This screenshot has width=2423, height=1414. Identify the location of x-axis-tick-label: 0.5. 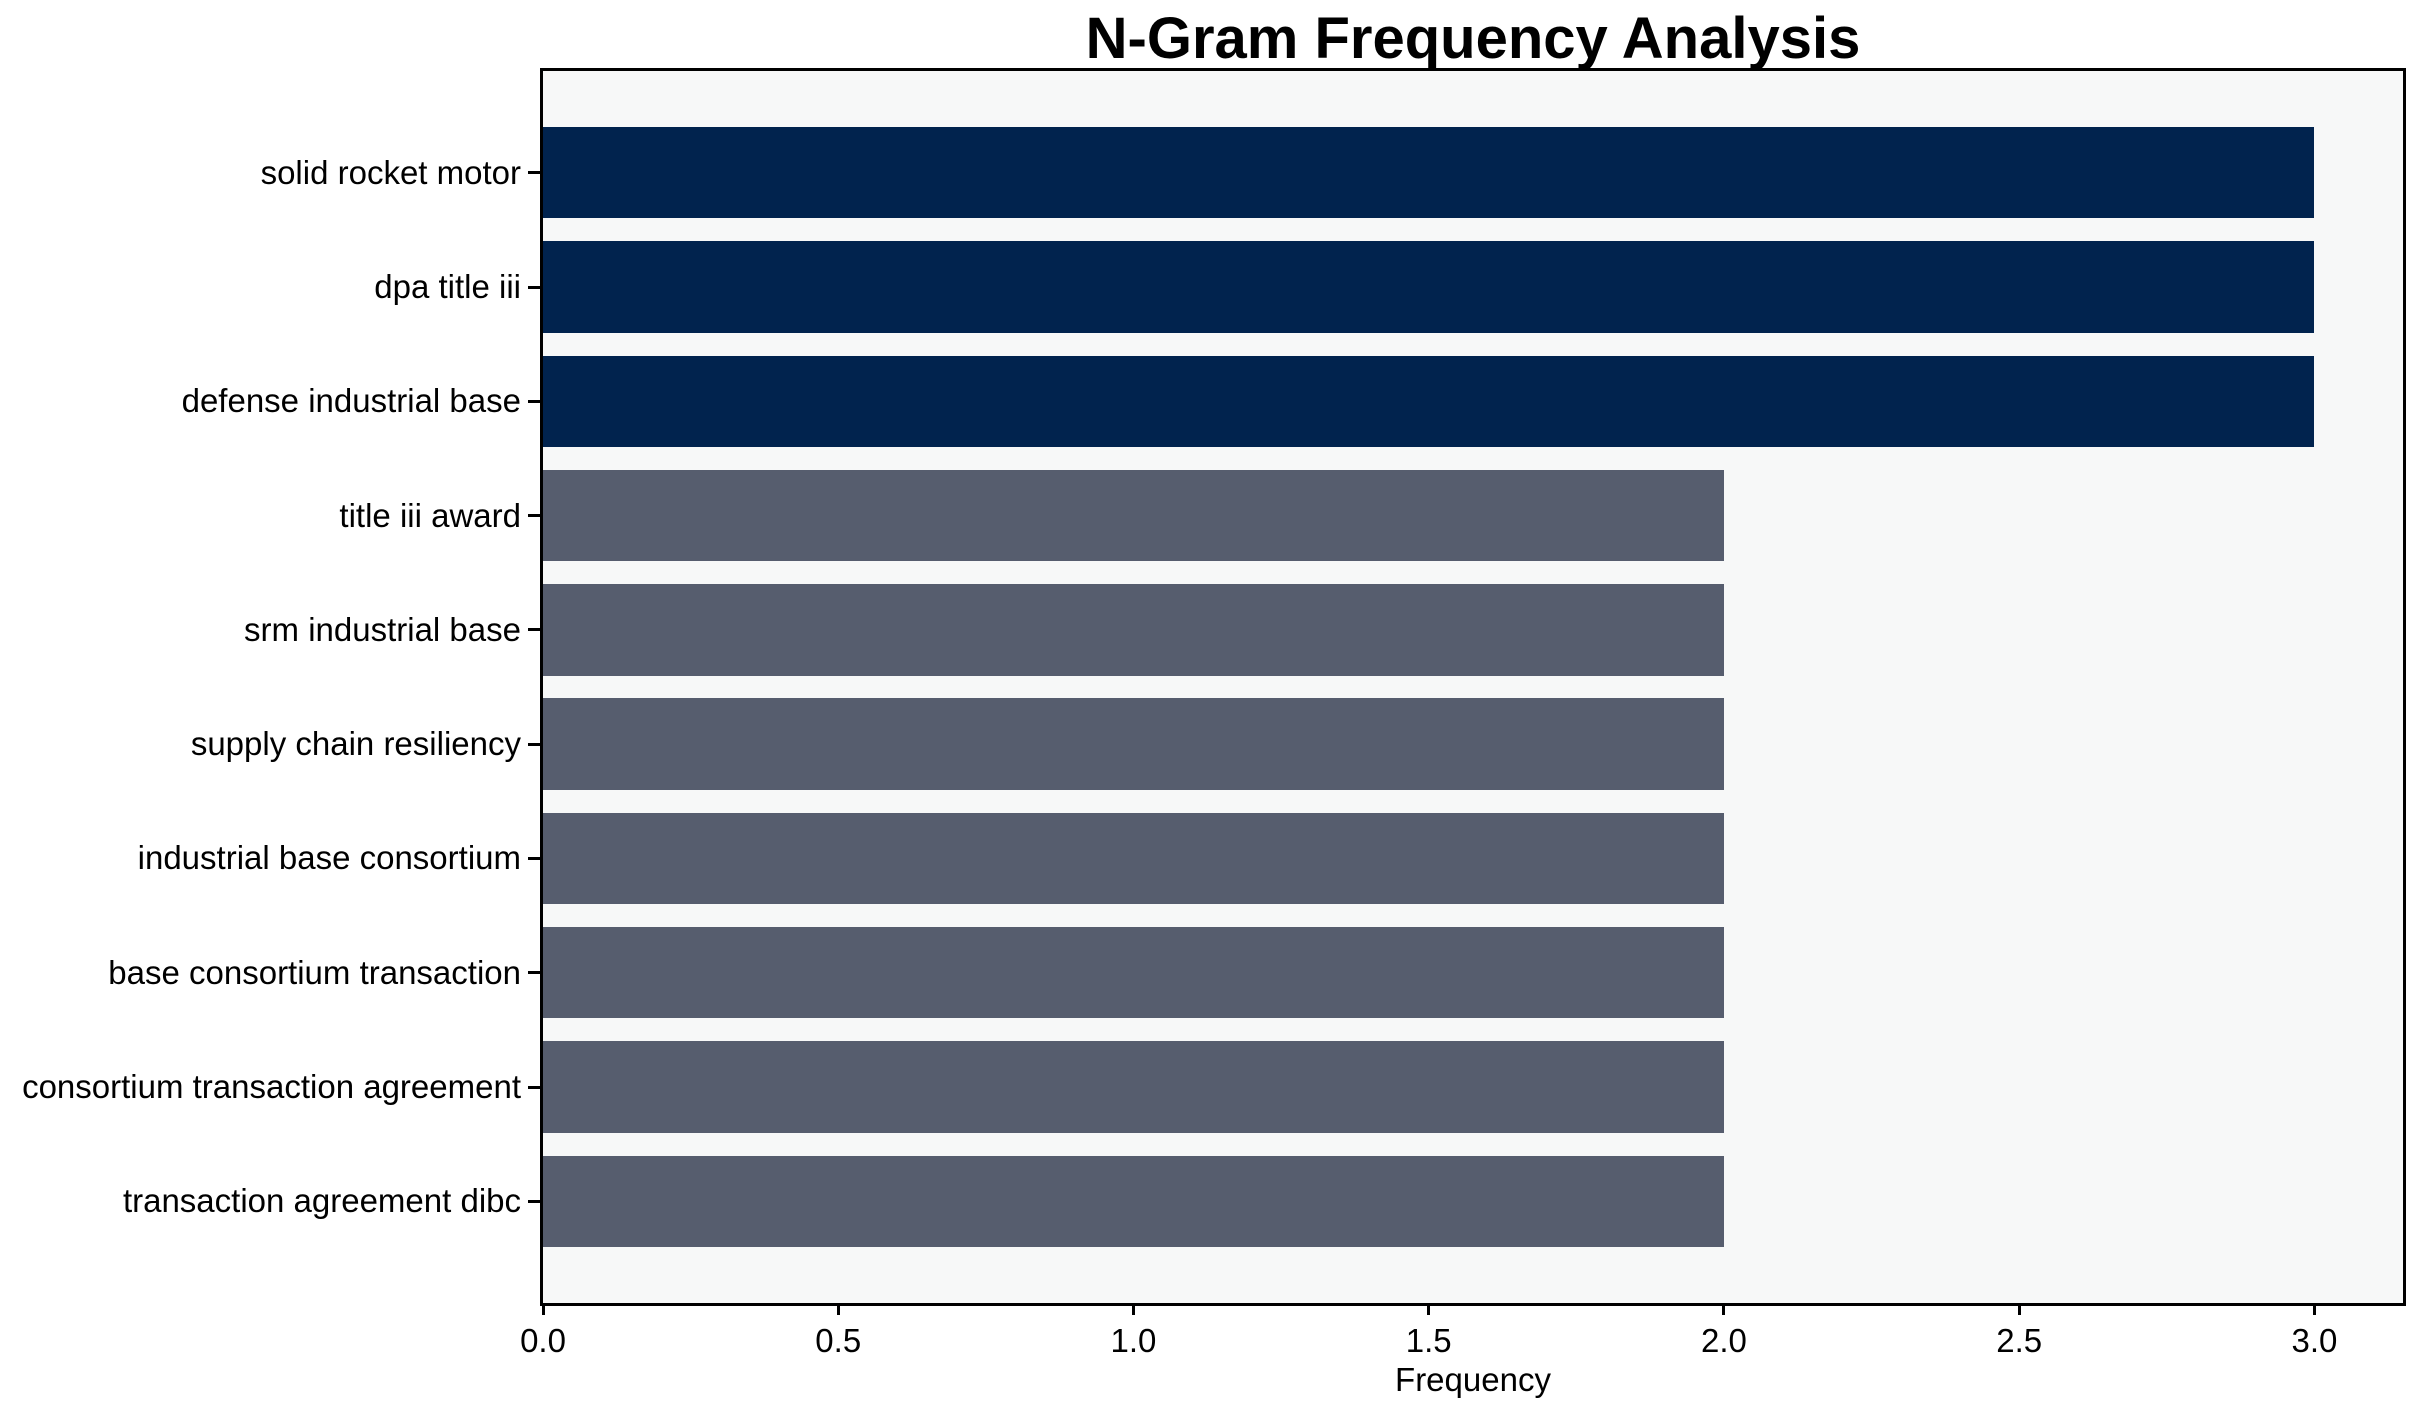
(838, 1340).